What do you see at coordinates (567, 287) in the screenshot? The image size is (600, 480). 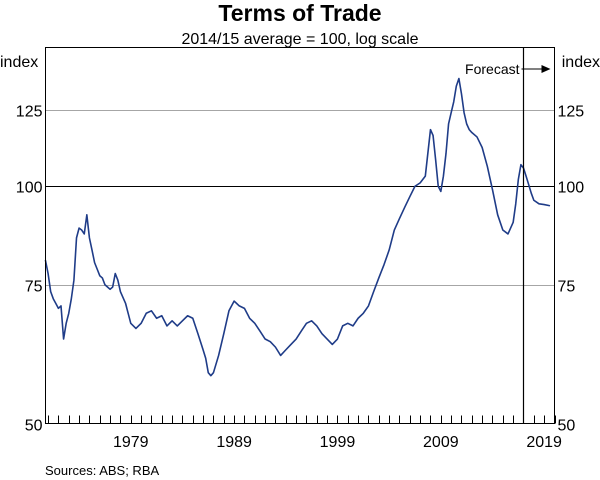 I see `y-tick-label-right: 75` at bounding box center [567, 287].